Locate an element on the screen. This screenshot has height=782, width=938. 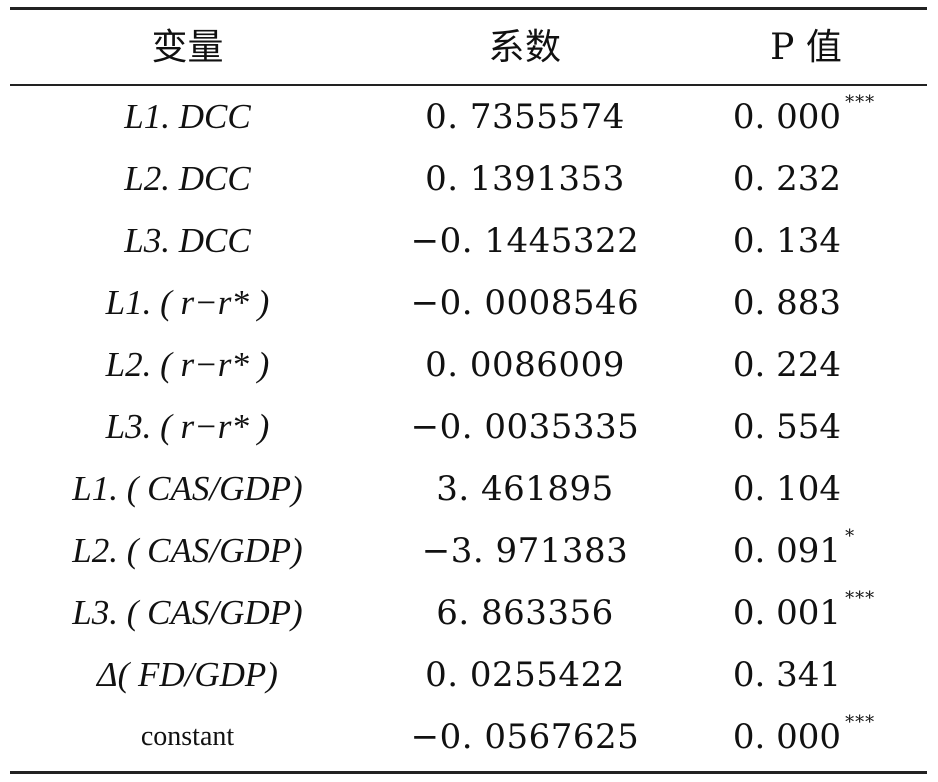
p-value-cell: 0. 104 is located at coordinates (806, 489).